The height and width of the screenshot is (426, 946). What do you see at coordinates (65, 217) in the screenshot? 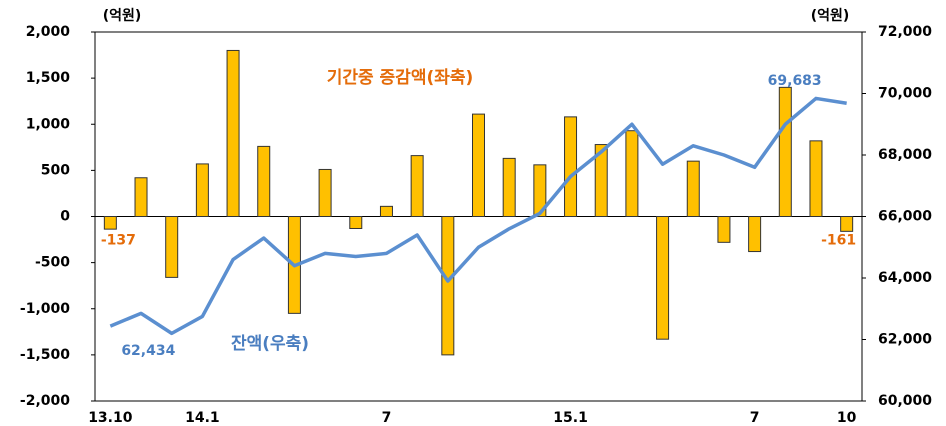
I see `y-tick-label: 0` at bounding box center [65, 217].